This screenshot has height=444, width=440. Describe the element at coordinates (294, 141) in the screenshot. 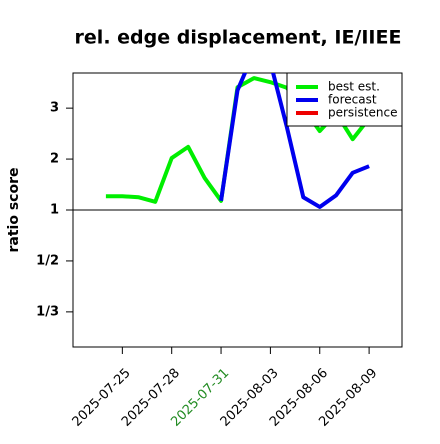

I see `series-line` at that location.